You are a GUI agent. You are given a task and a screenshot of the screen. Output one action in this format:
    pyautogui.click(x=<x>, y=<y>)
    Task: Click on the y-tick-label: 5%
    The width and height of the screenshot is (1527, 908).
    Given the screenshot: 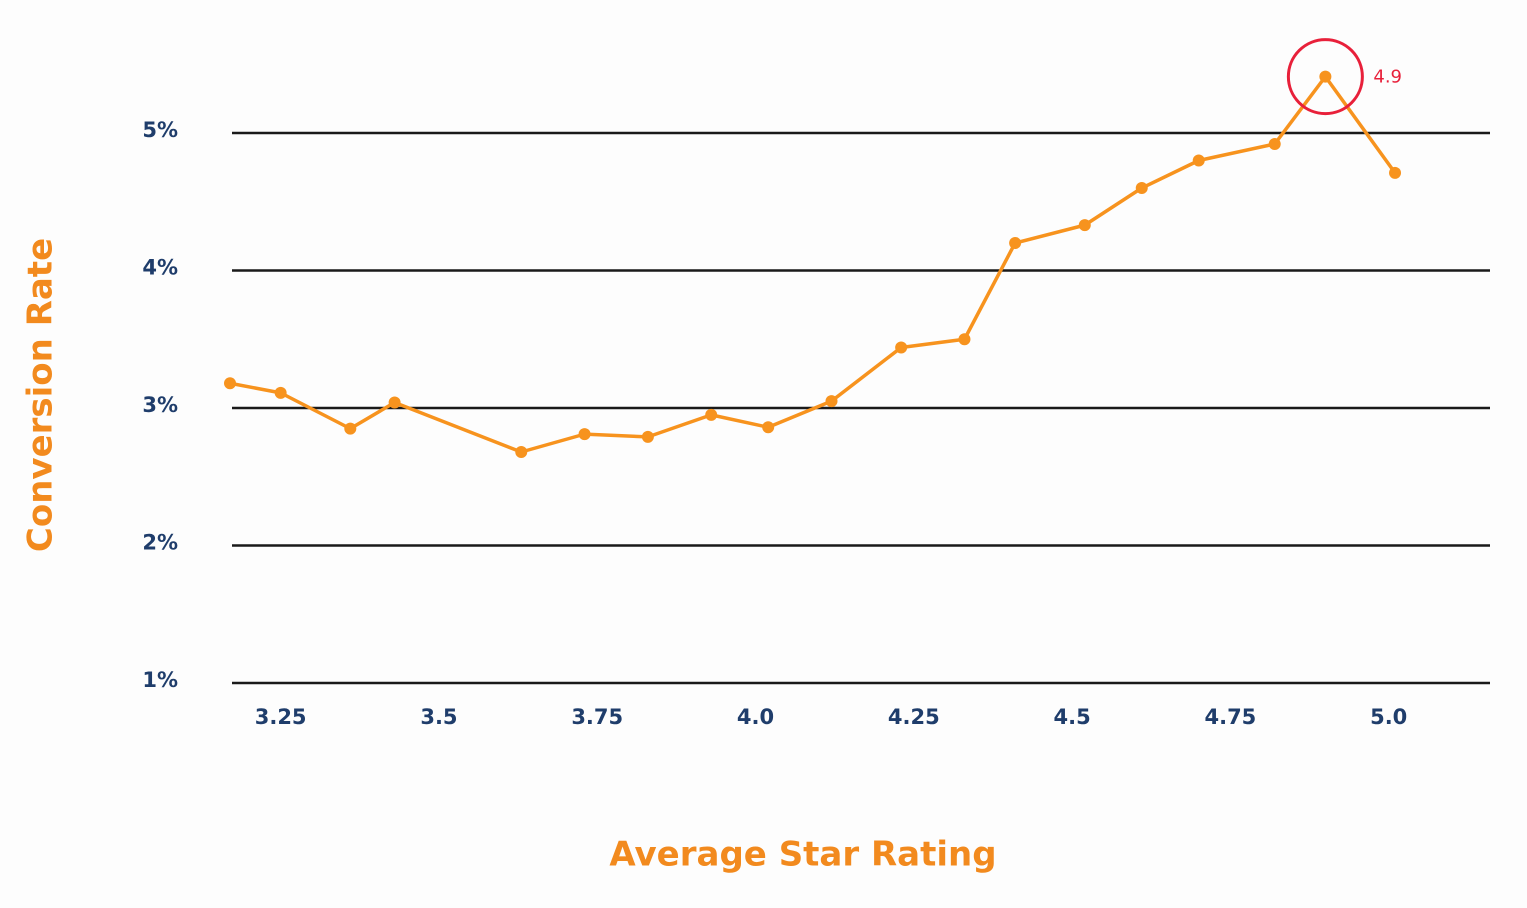 What is the action you would take?
    pyautogui.click(x=160, y=130)
    